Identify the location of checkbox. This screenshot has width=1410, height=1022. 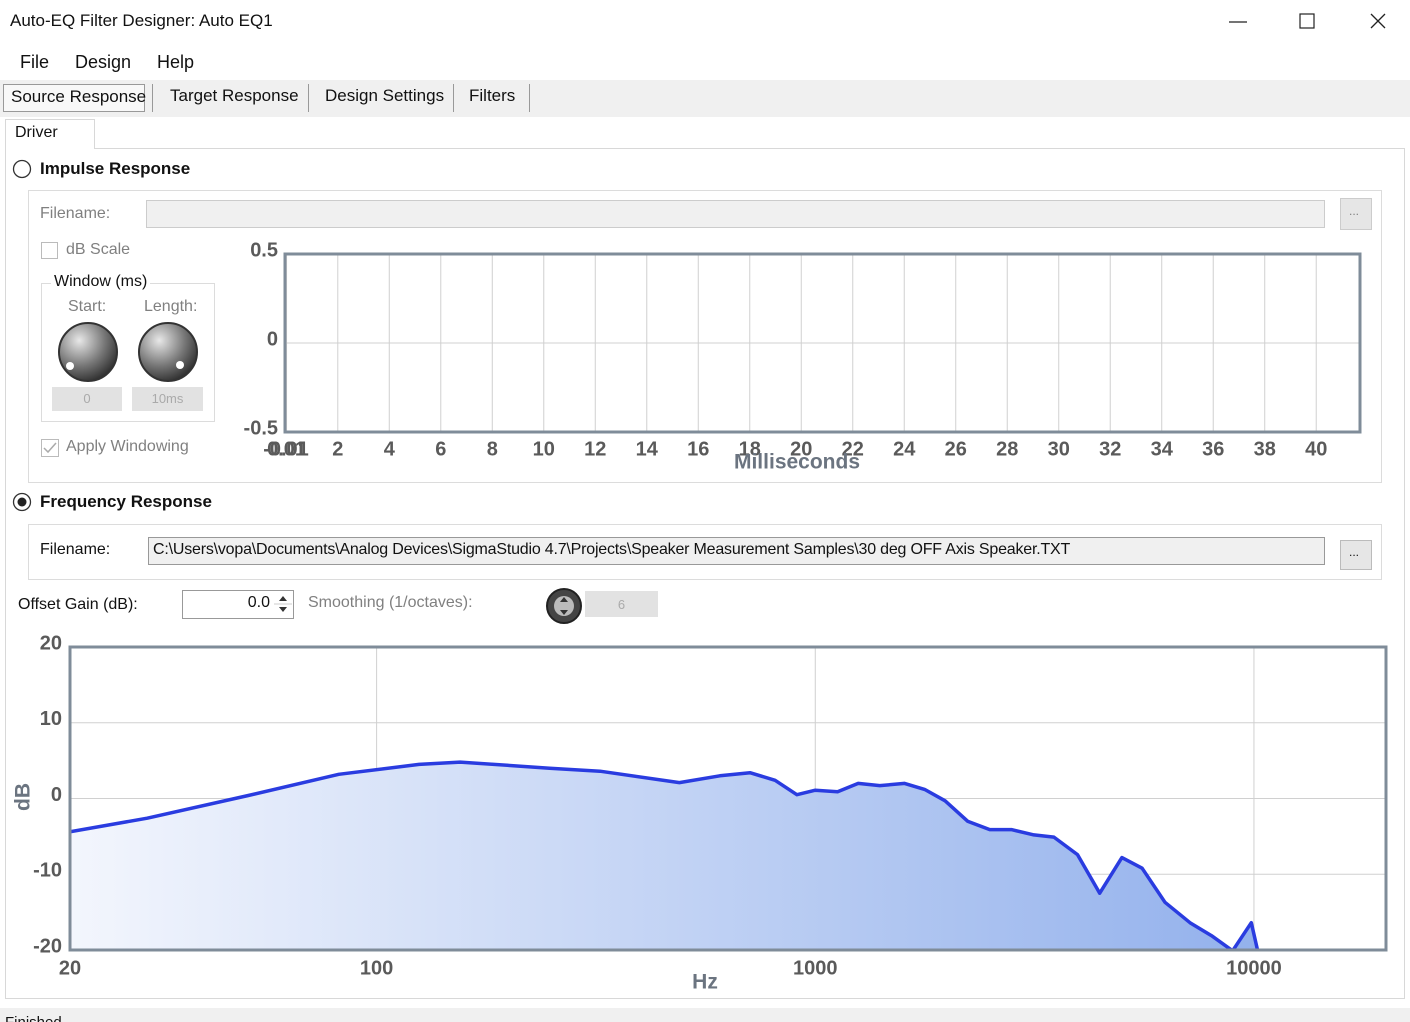
(49, 250).